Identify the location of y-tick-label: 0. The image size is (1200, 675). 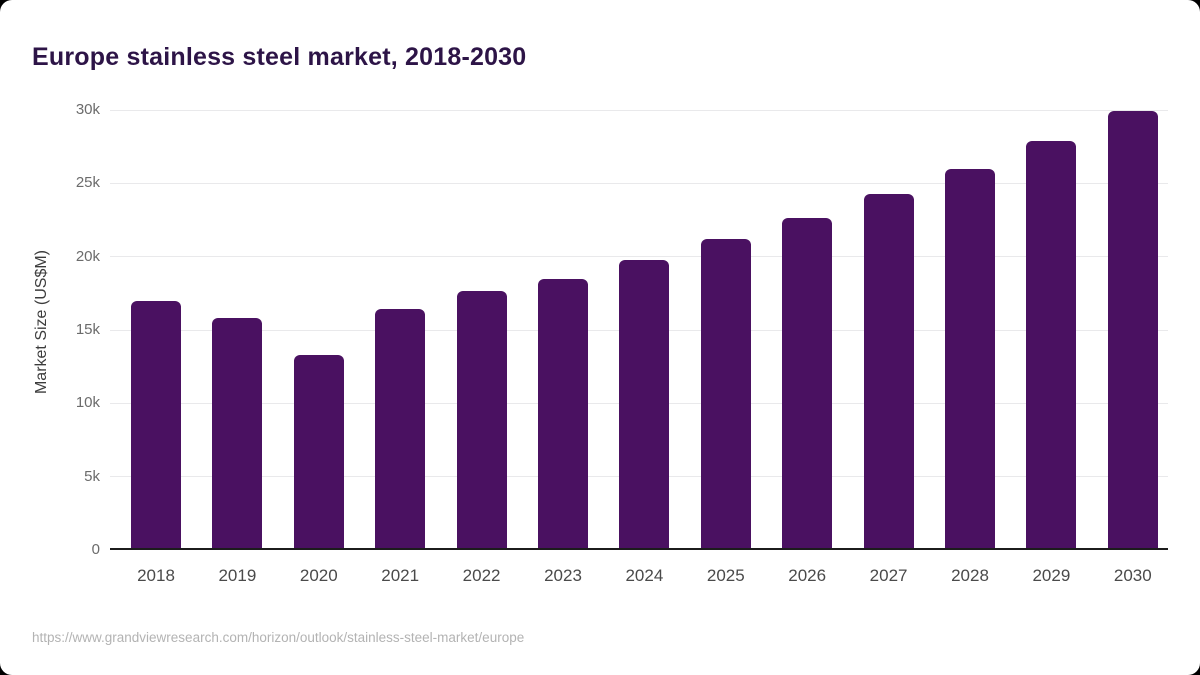
(95, 549).